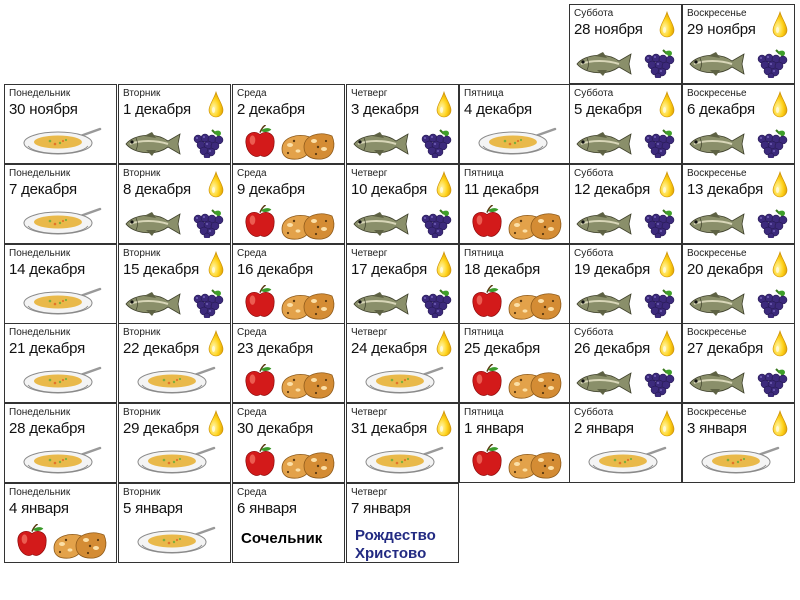 This screenshot has width=800, height=600. I want to click on date-label: 17 декабря, so click(389, 269).